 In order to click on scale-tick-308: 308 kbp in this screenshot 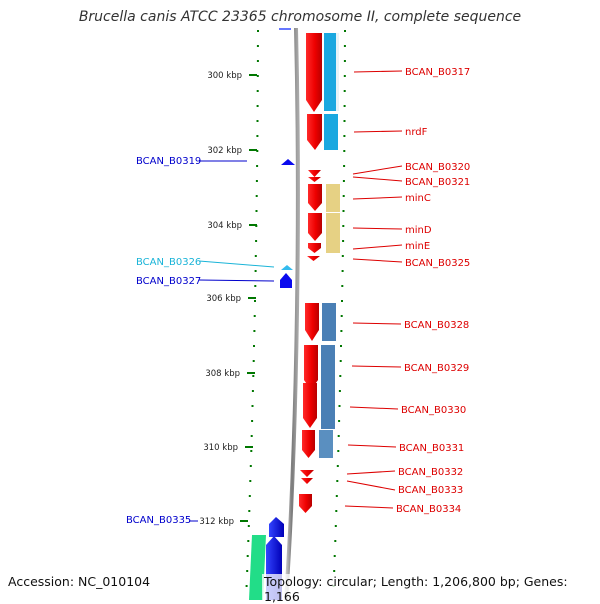, I will do `click(230, 374)`.